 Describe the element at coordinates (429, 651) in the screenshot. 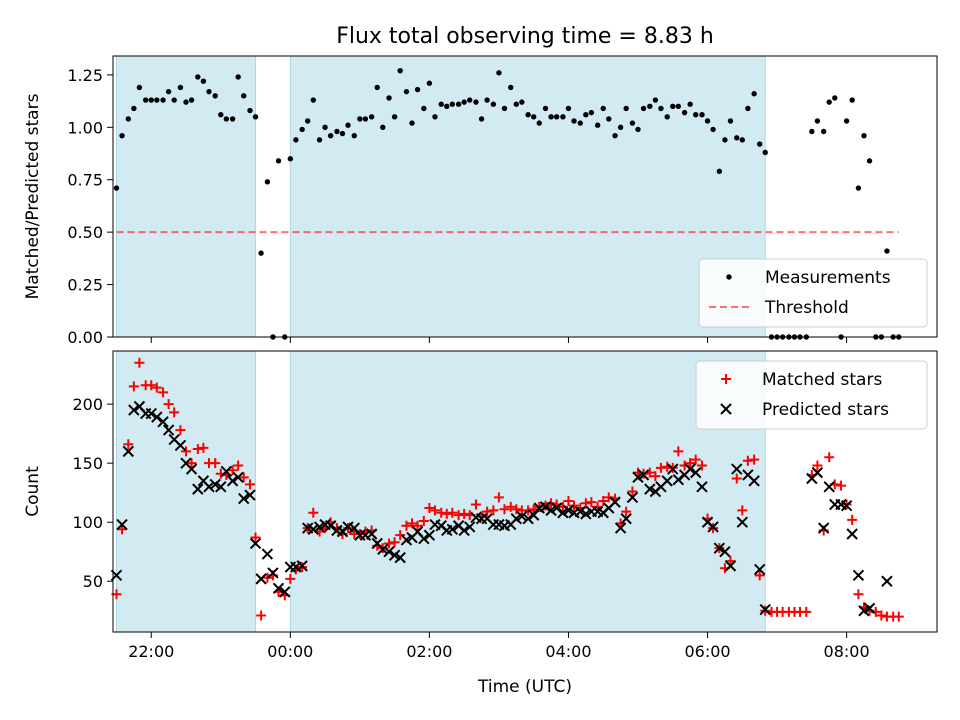

I see `x-tick-label: 02:00` at that location.